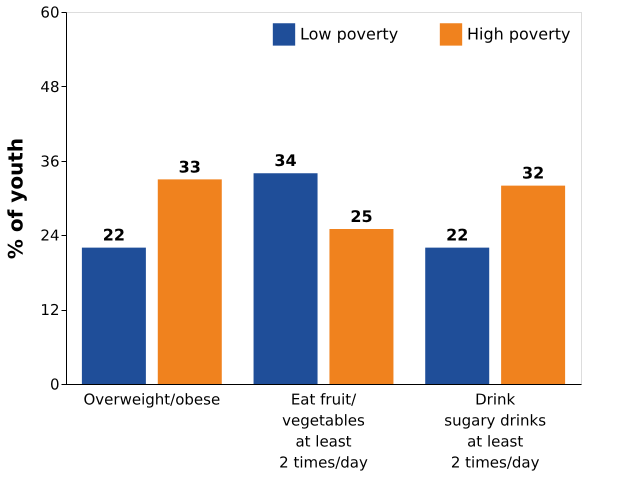 This screenshot has width=636, height=503. I want to click on y-tick-label: 24, so click(50, 235).